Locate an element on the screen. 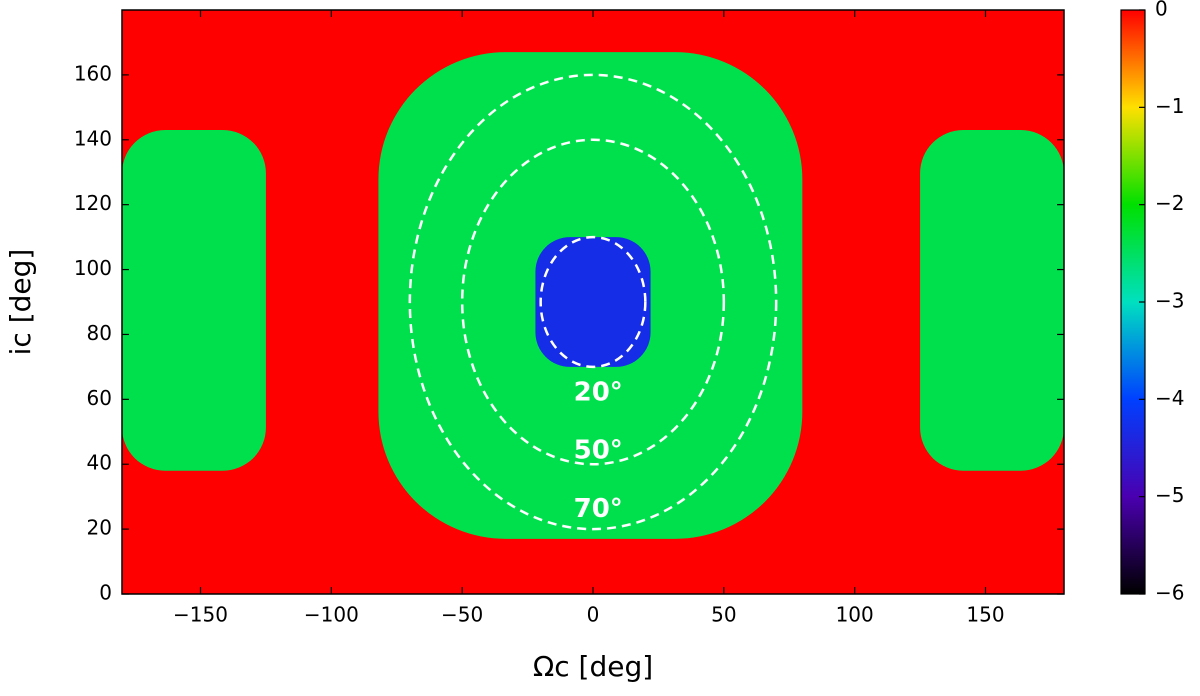 The width and height of the screenshot is (1200, 696). x-tick-label: 100 is located at coordinates (855, 615).